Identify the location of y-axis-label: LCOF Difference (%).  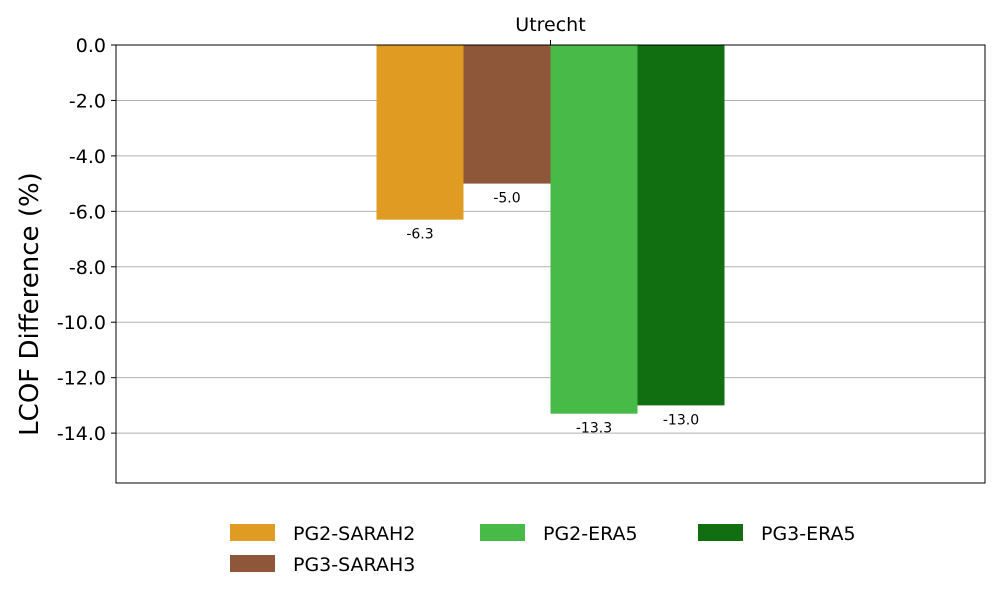
(30, 304).